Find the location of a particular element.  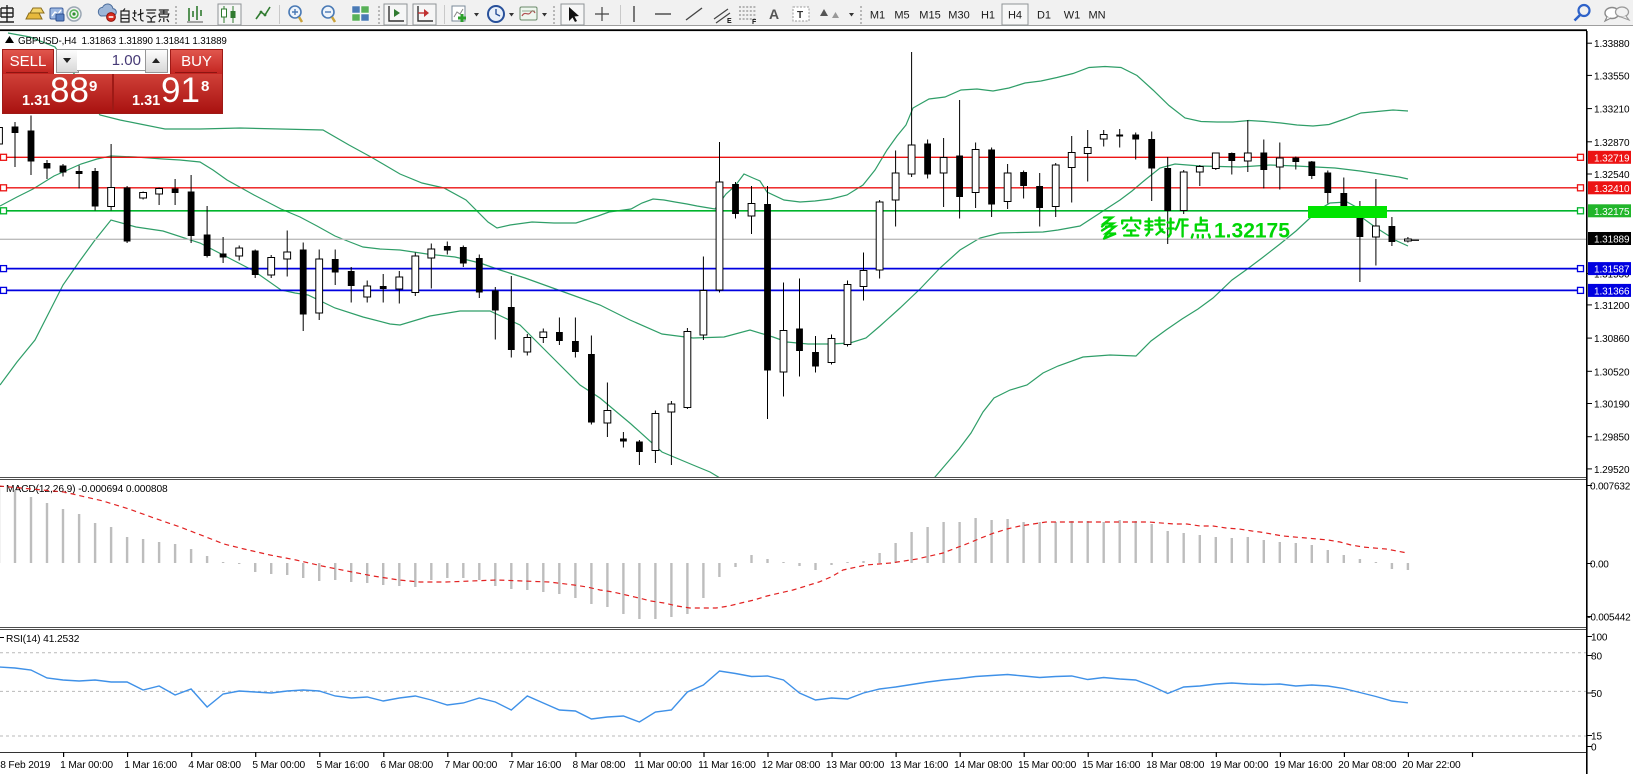

svg-text: MN is located at coordinates (1096, 16).